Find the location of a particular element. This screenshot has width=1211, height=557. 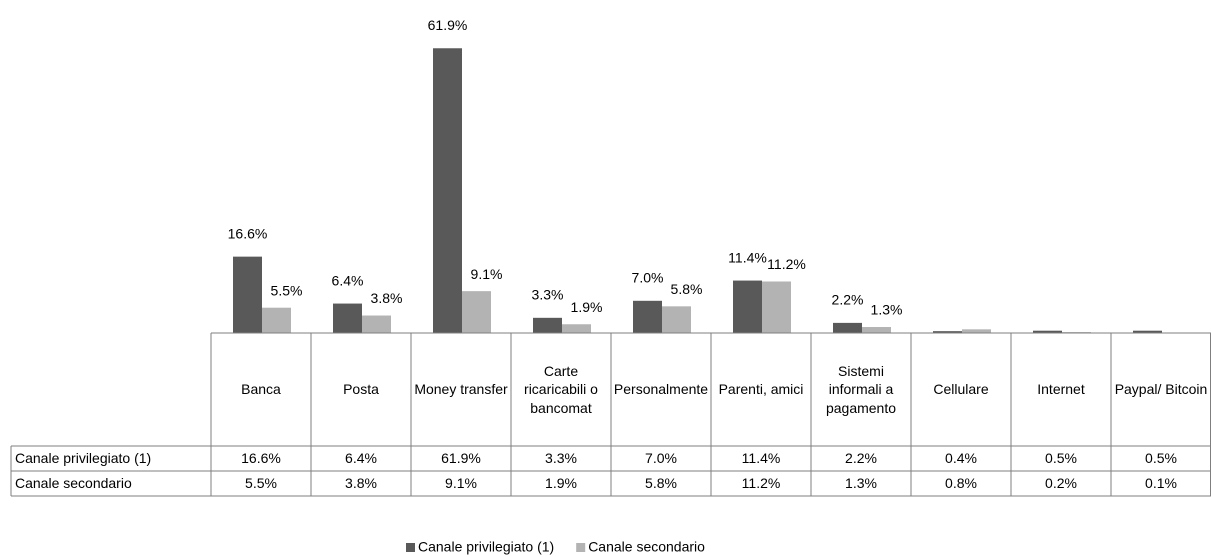

data-label: 2.2% is located at coordinates (848, 300).